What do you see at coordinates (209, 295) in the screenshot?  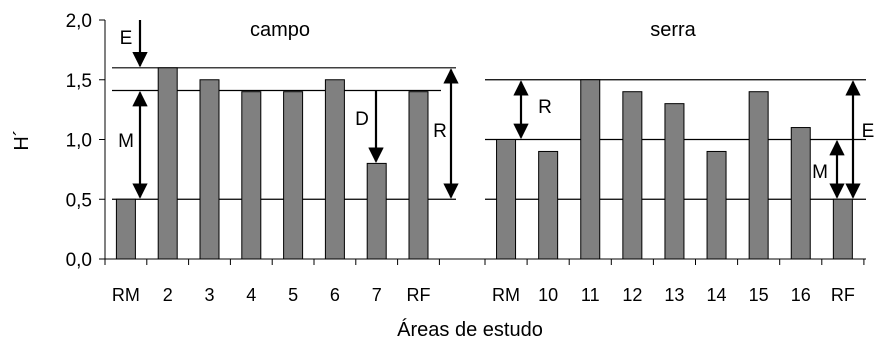 I see `x-tick-label: 3` at bounding box center [209, 295].